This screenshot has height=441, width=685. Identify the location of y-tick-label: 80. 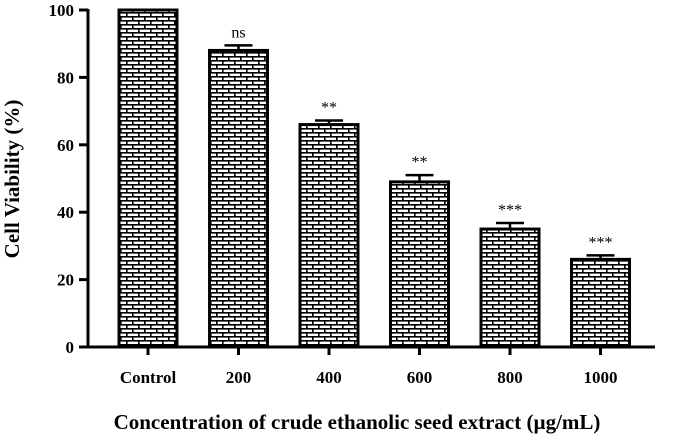
(65, 77).